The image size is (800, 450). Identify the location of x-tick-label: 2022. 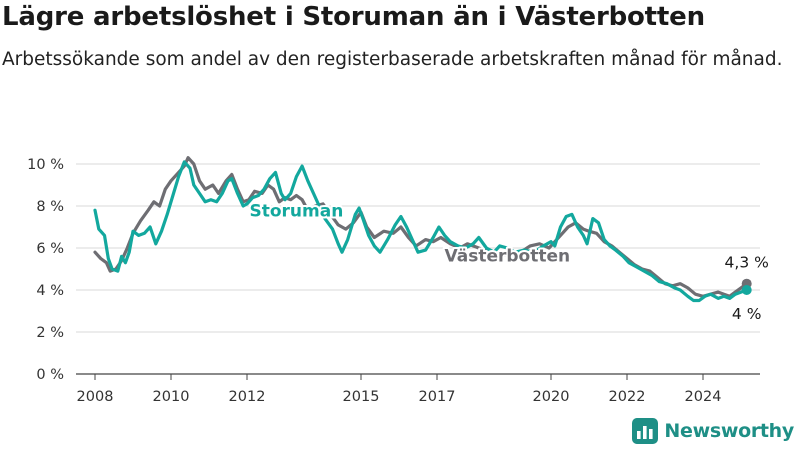
(627, 397).